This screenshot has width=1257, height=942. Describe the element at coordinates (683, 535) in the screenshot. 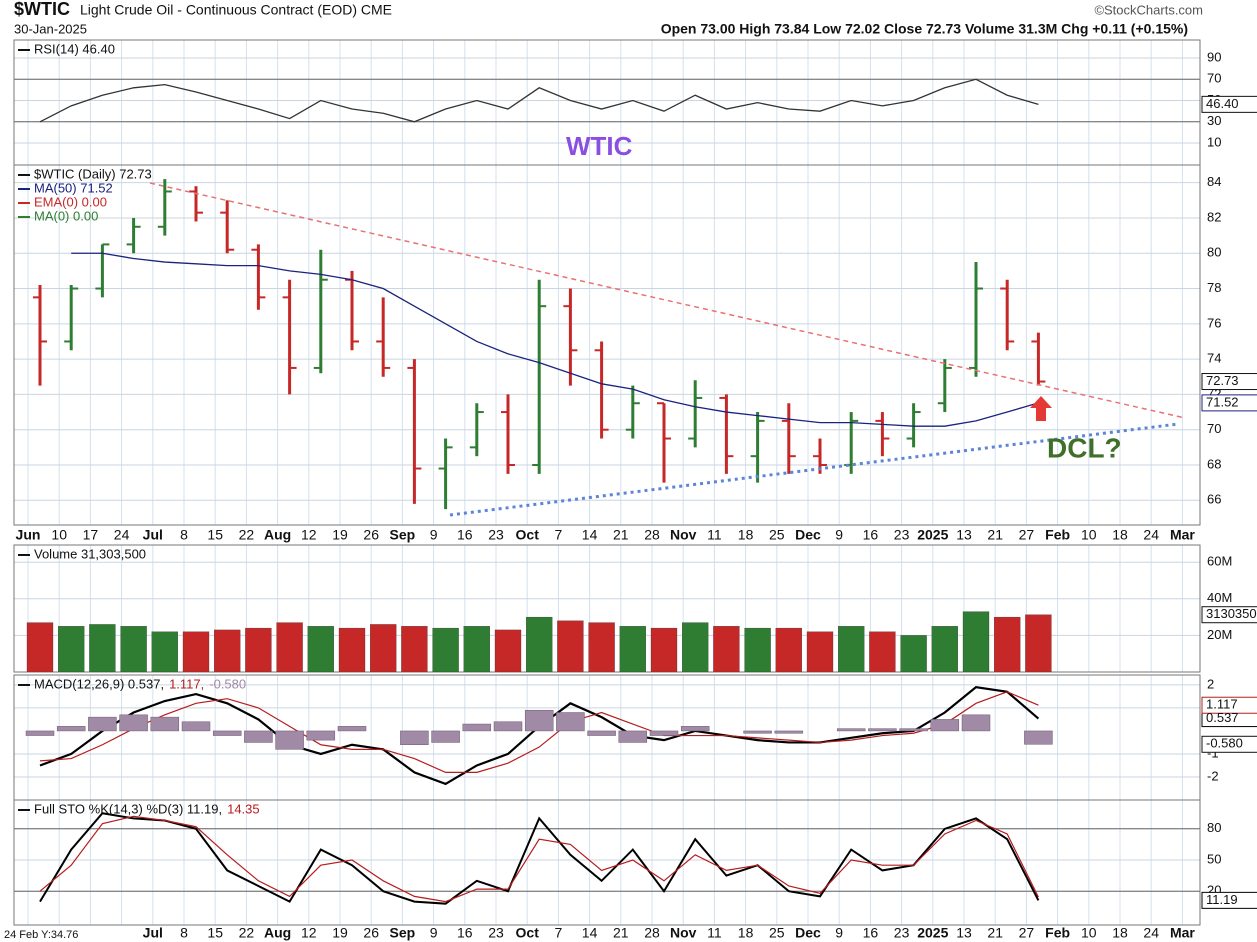

I see `x-tick-label: Nov` at that location.